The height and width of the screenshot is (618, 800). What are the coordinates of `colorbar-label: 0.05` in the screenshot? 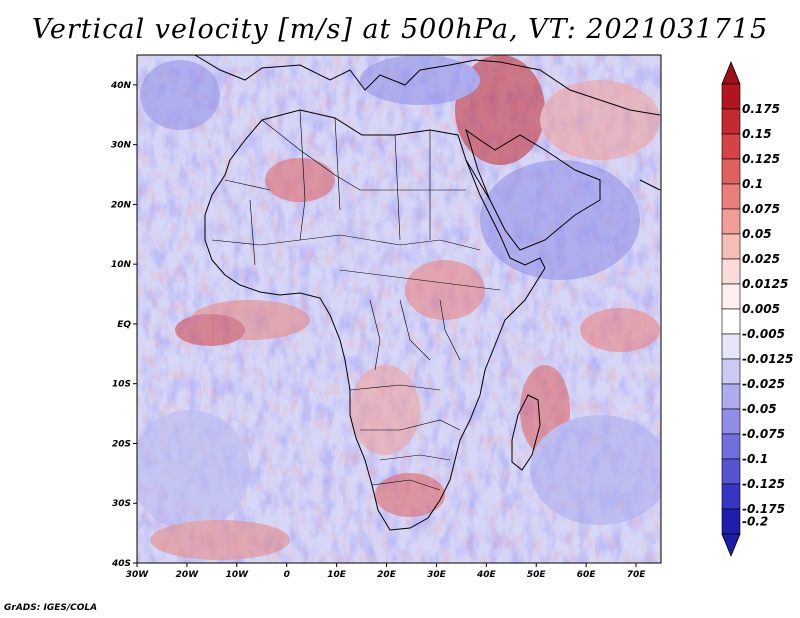 It's located at (757, 234).